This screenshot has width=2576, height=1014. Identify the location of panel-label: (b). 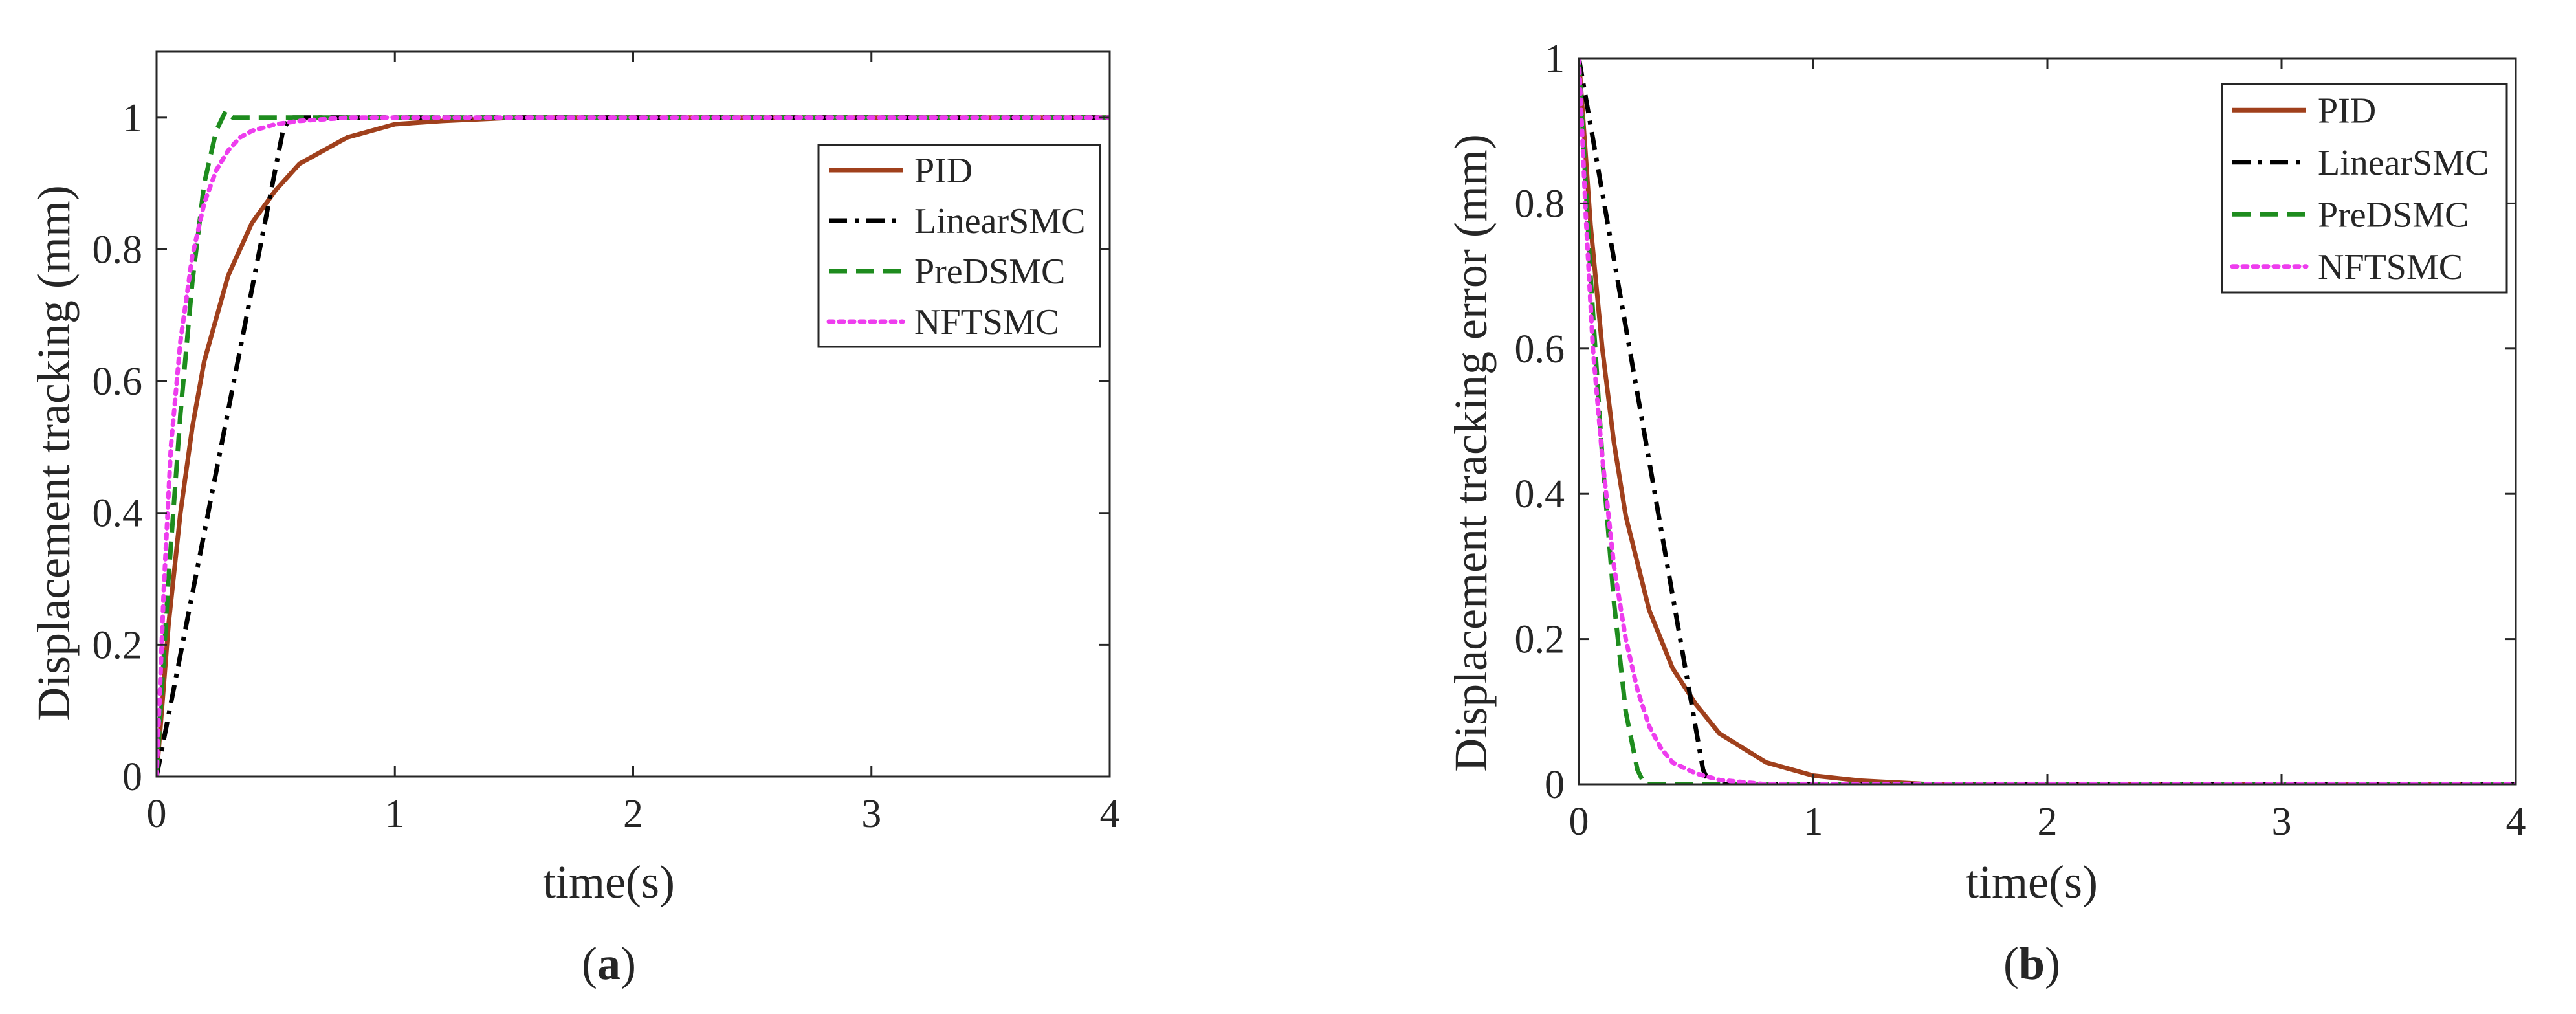
(2032, 963).